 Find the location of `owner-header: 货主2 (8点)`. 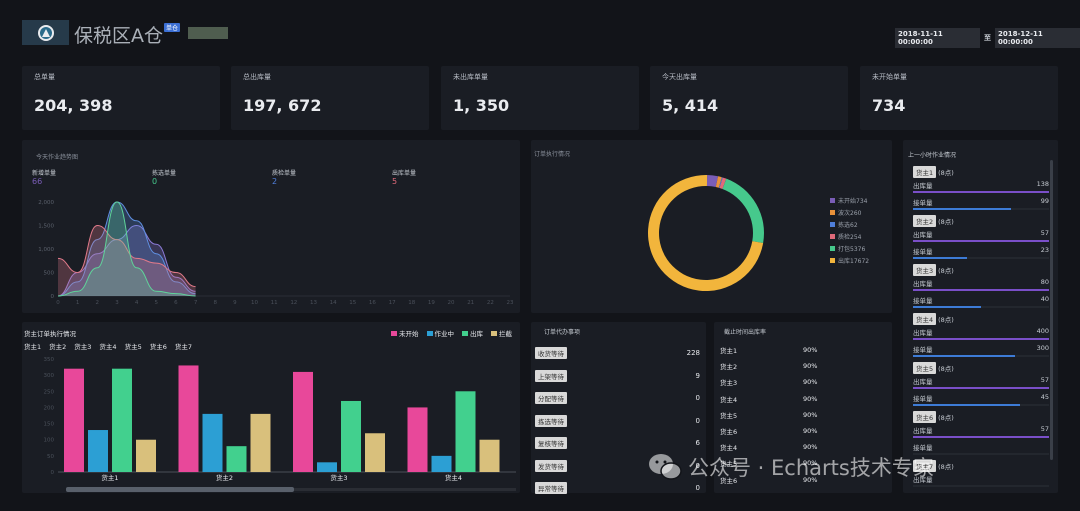

owner-header: 货主2 (8点) is located at coordinates (981, 221).